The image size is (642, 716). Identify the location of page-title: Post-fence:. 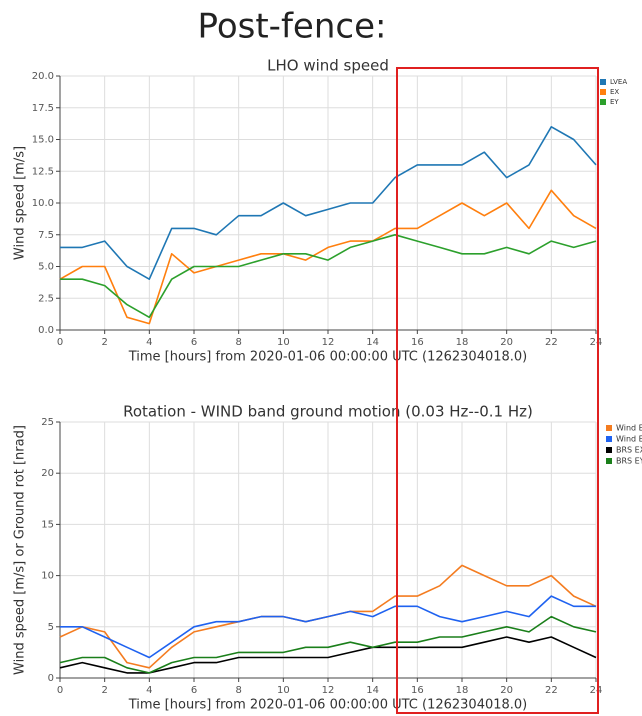
(292, 27).